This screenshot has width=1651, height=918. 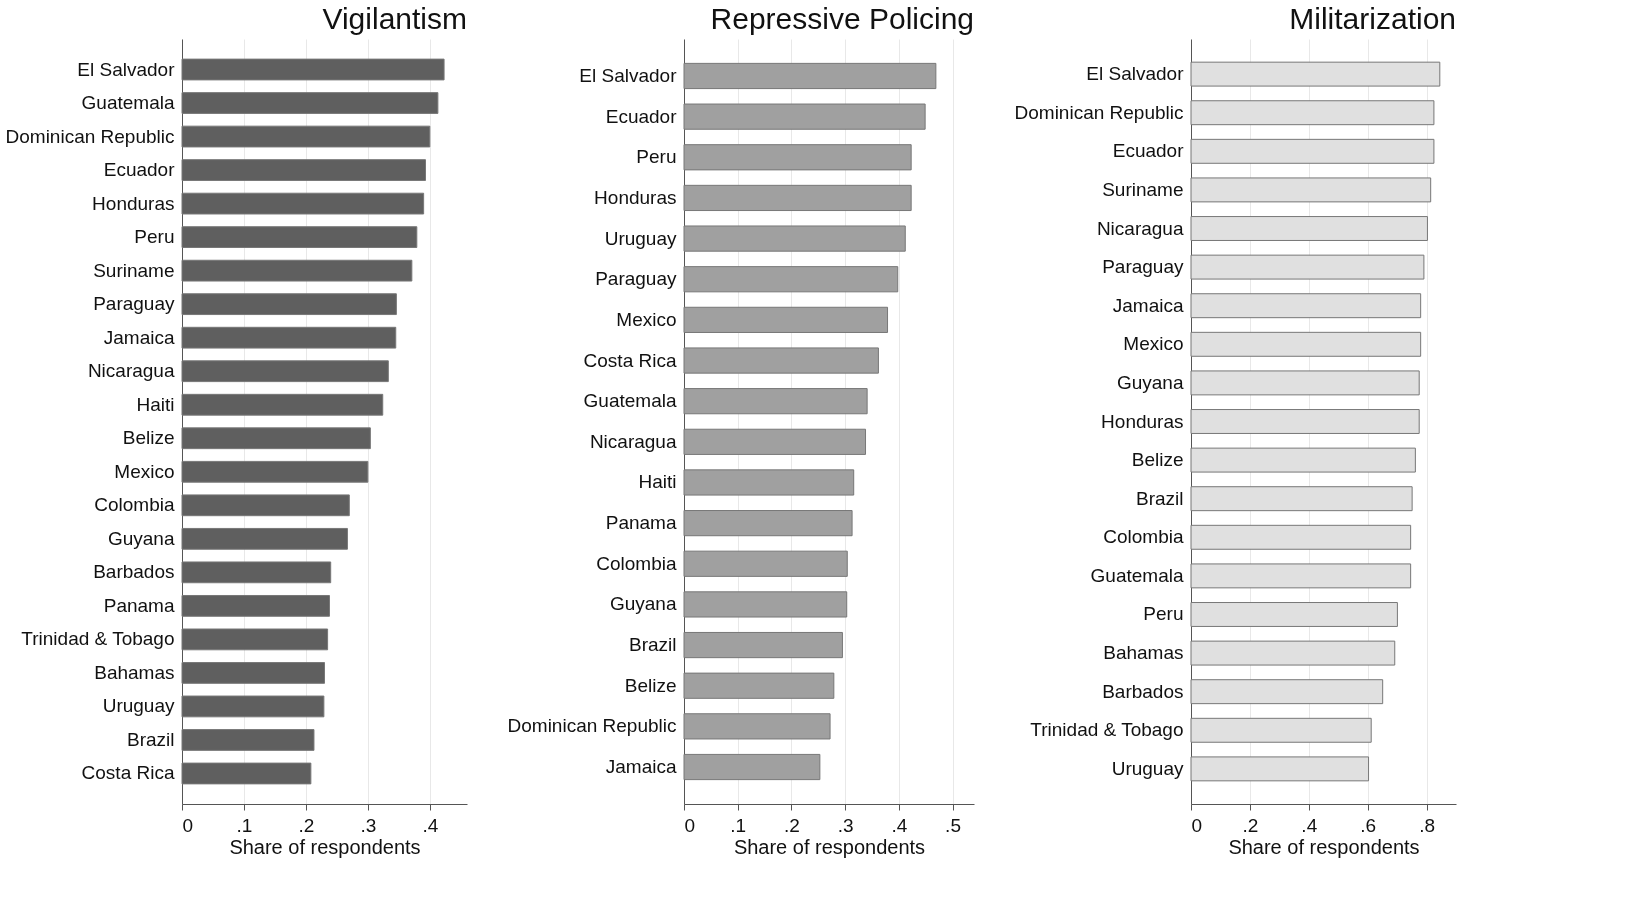 What do you see at coordinates (953, 825) in the screenshot?
I see `x-tick-label: .5` at bounding box center [953, 825].